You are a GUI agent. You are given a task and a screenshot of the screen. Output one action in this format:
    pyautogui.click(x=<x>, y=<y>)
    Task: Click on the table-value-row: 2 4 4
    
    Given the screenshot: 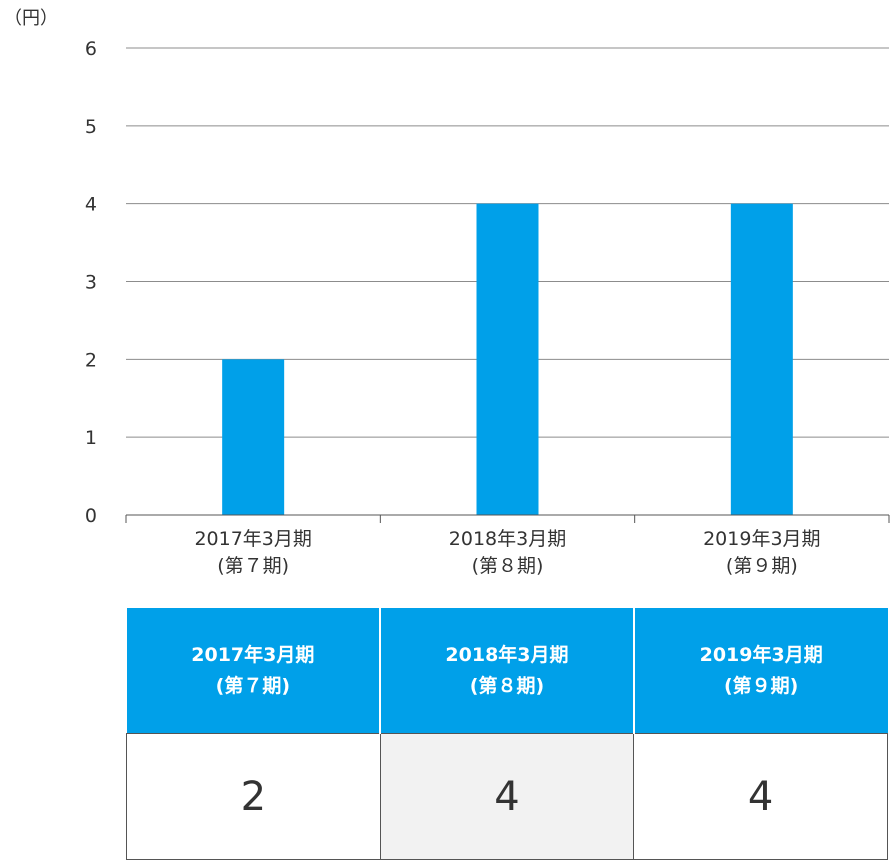 What is the action you would take?
    pyautogui.click(x=507, y=796)
    